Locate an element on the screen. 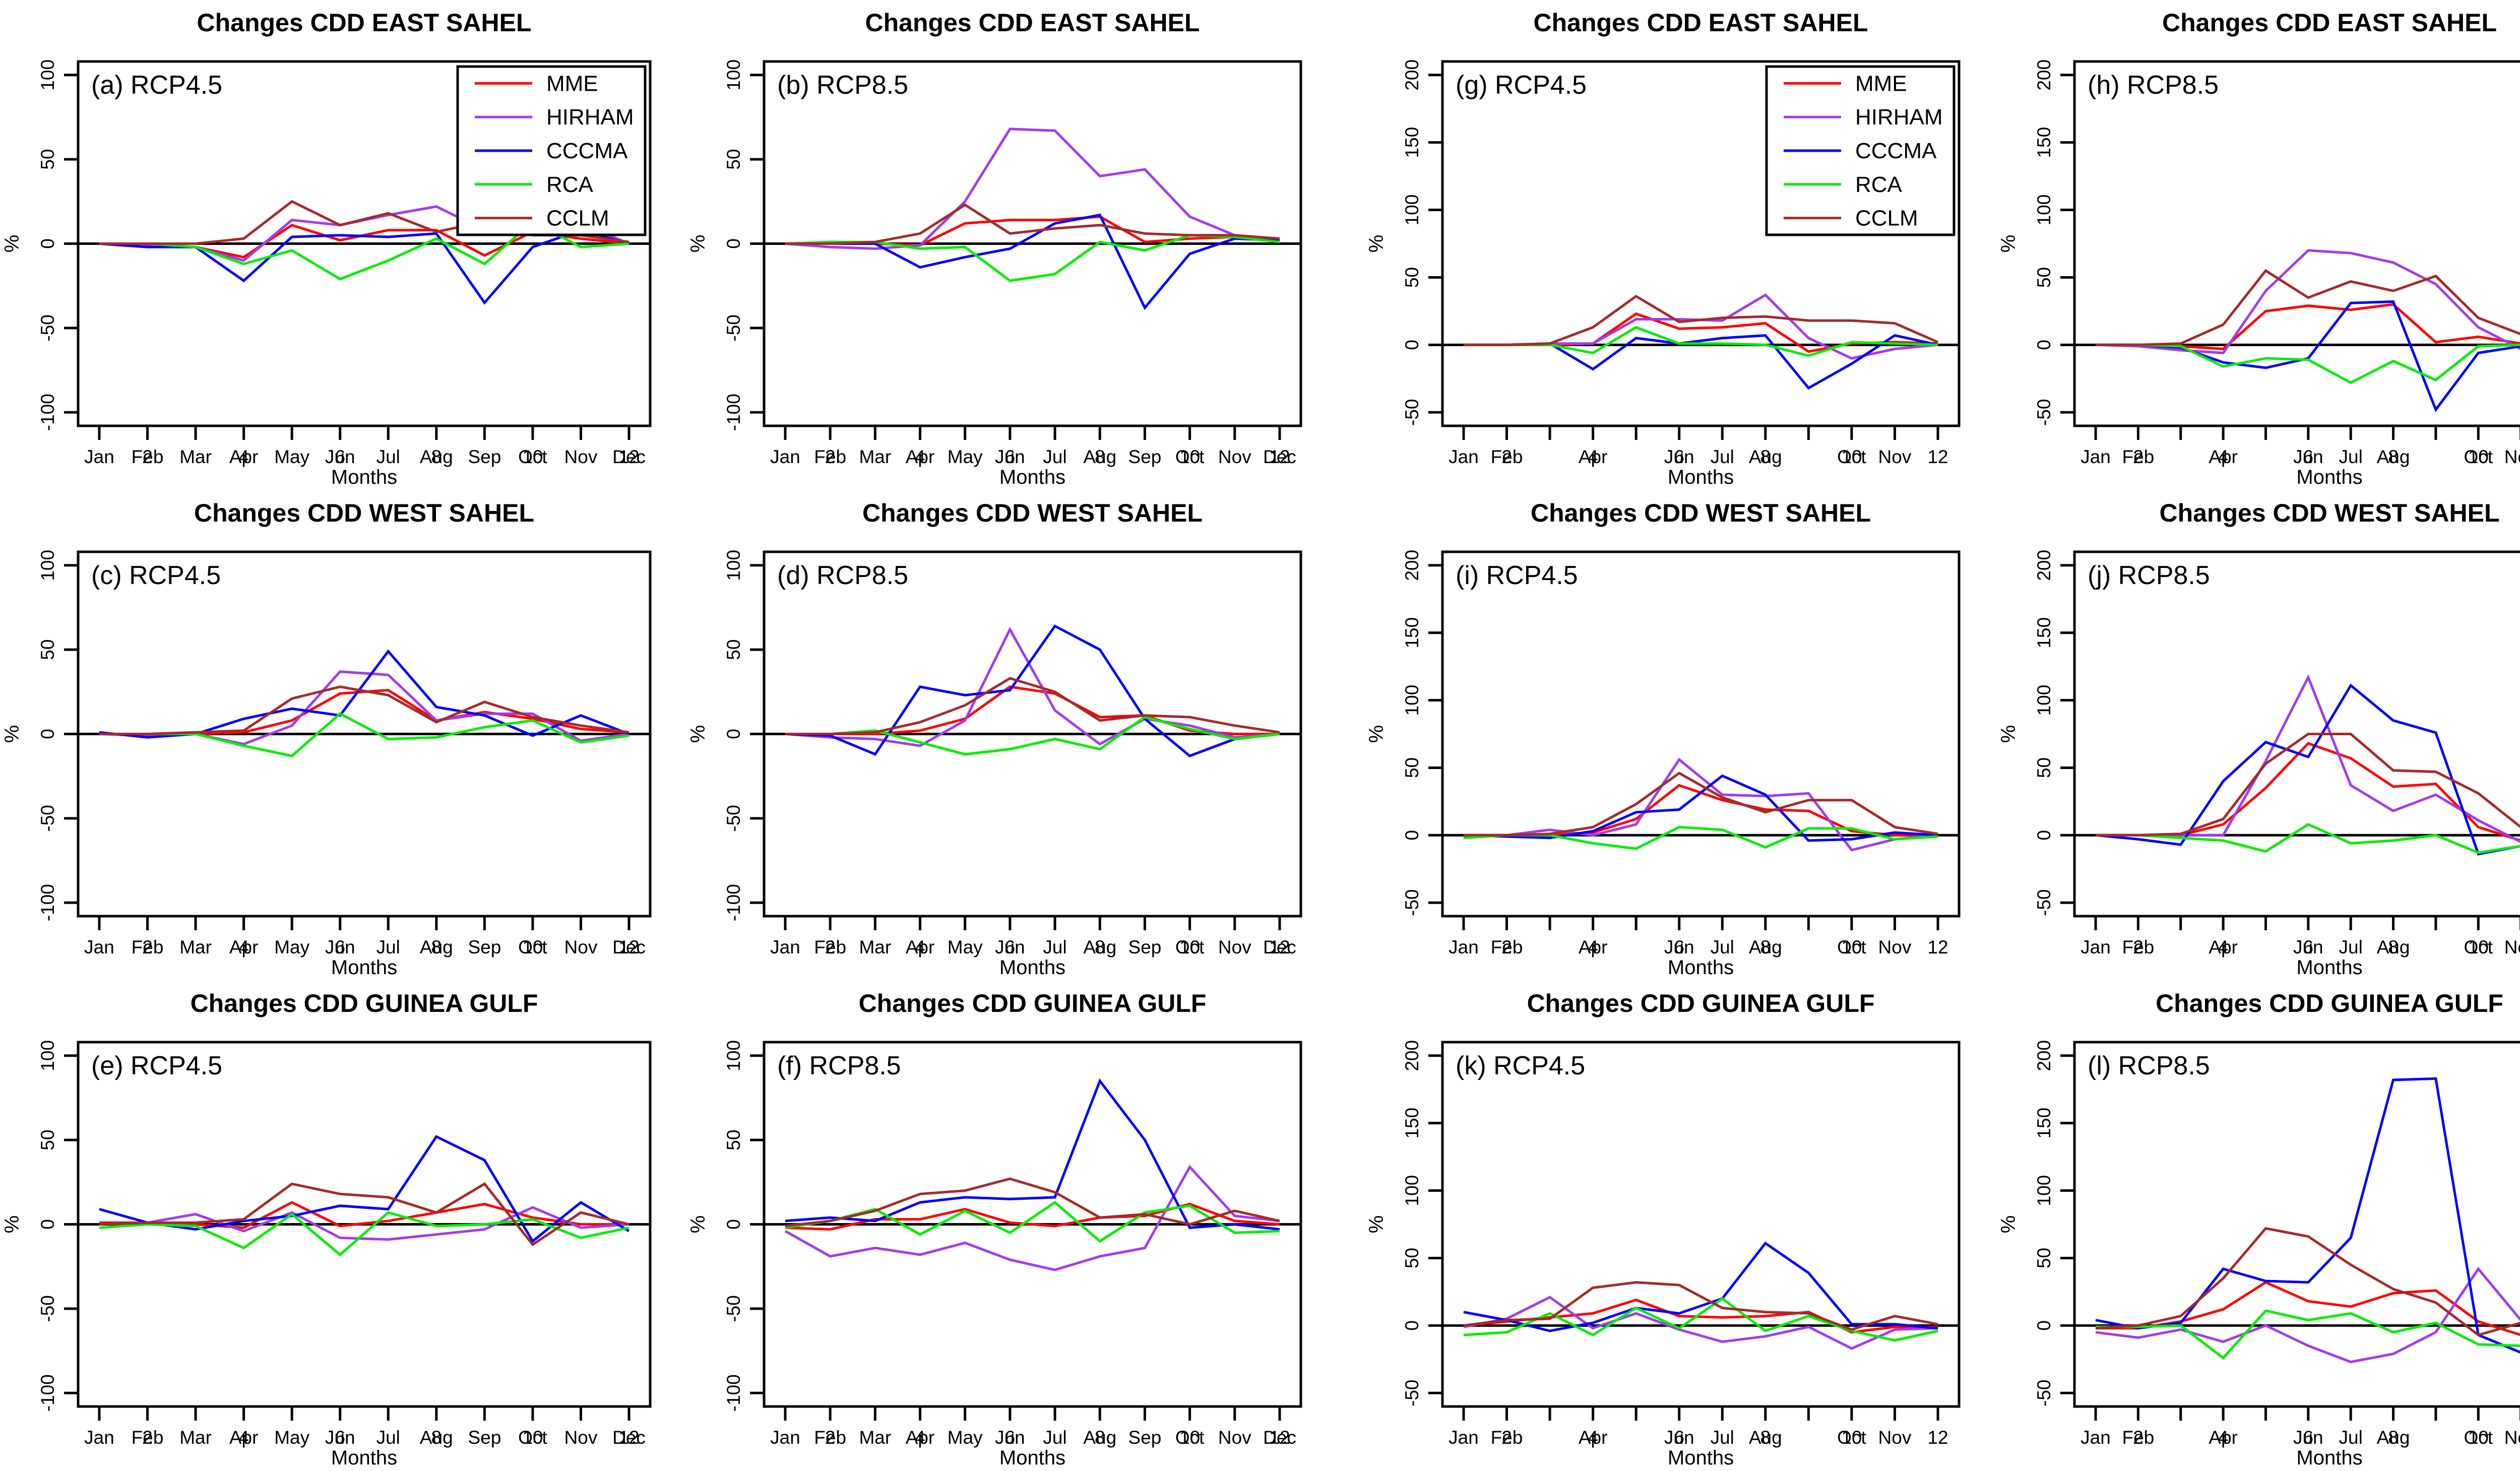 This screenshot has width=2520, height=1471. panel-title: Changes CDD WEST SAHEL is located at coordinates (1032, 513).